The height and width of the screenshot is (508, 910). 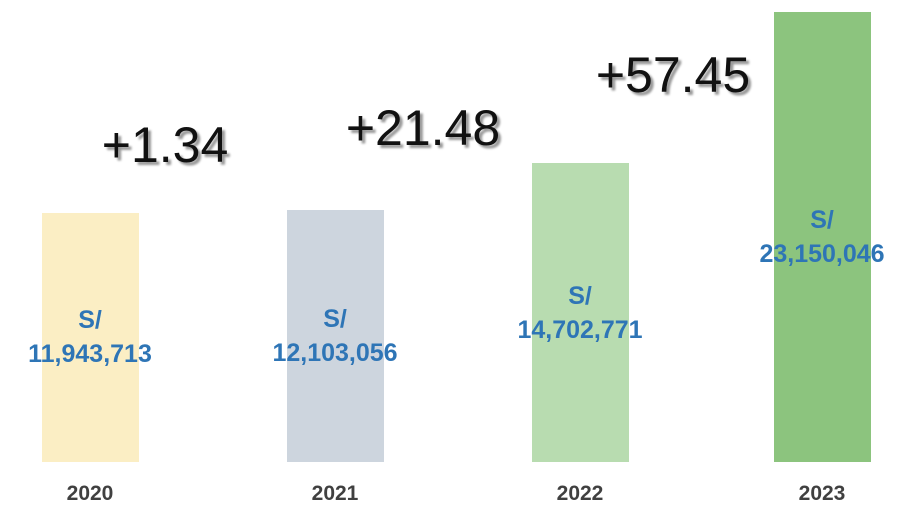 What do you see at coordinates (673, 75) in the screenshot?
I see `annotation: +57.45` at bounding box center [673, 75].